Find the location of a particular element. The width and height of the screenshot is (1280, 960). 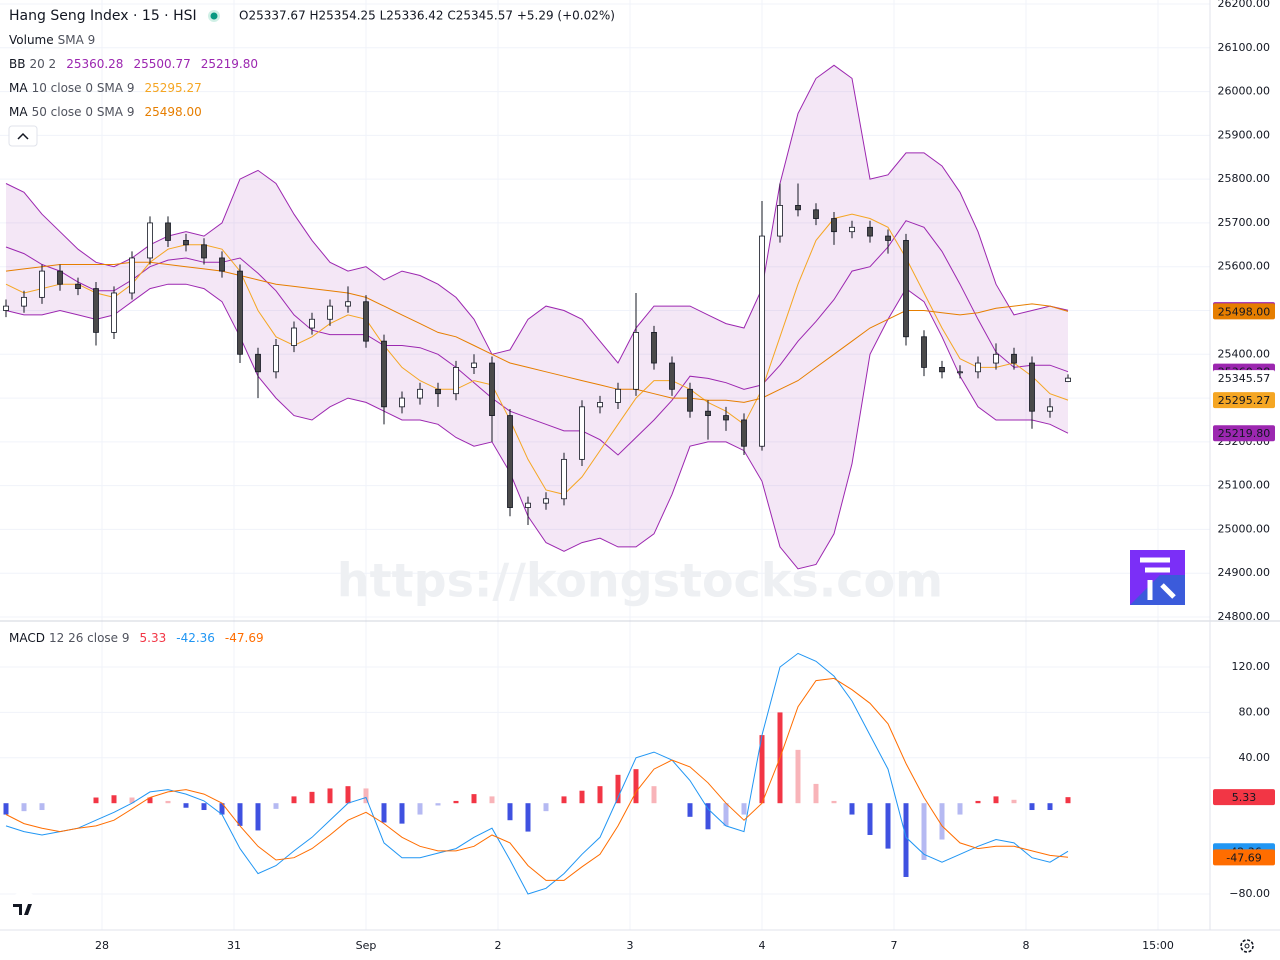

x-tick-label: 4 is located at coordinates (762, 945).